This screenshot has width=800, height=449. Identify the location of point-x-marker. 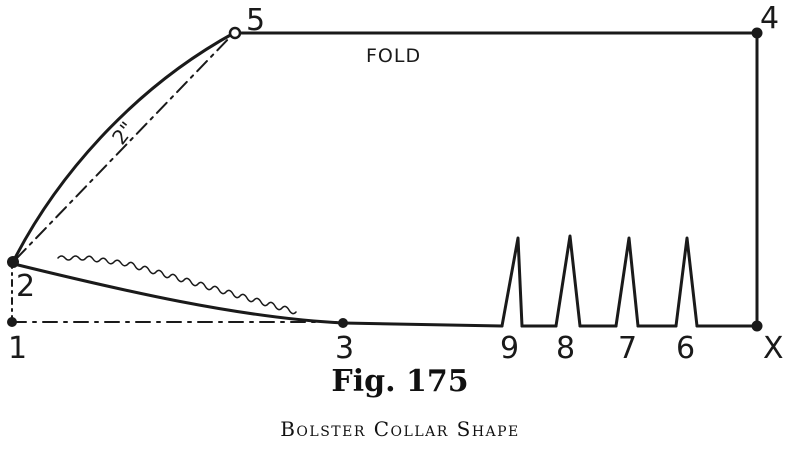
(757, 326).